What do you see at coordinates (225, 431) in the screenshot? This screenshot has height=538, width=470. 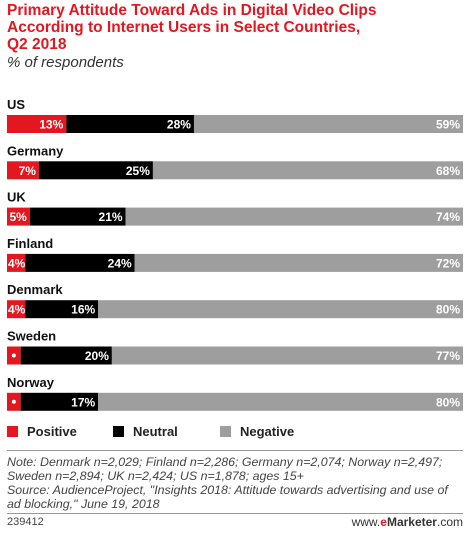 I see `legend-swatch-negative` at bounding box center [225, 431].